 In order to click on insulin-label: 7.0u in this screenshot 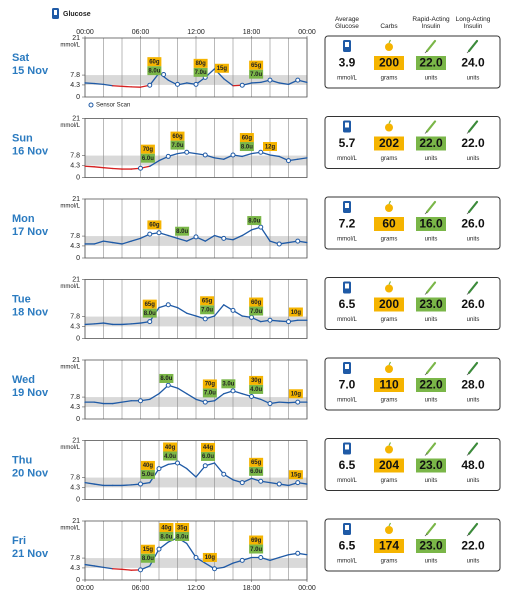, I will do `click(207, 311)`.